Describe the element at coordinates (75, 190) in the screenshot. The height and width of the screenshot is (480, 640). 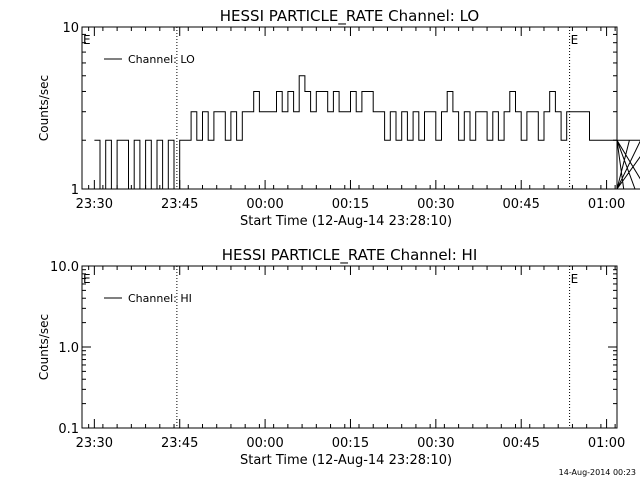
I see `y-tick-label: 1` at that location.